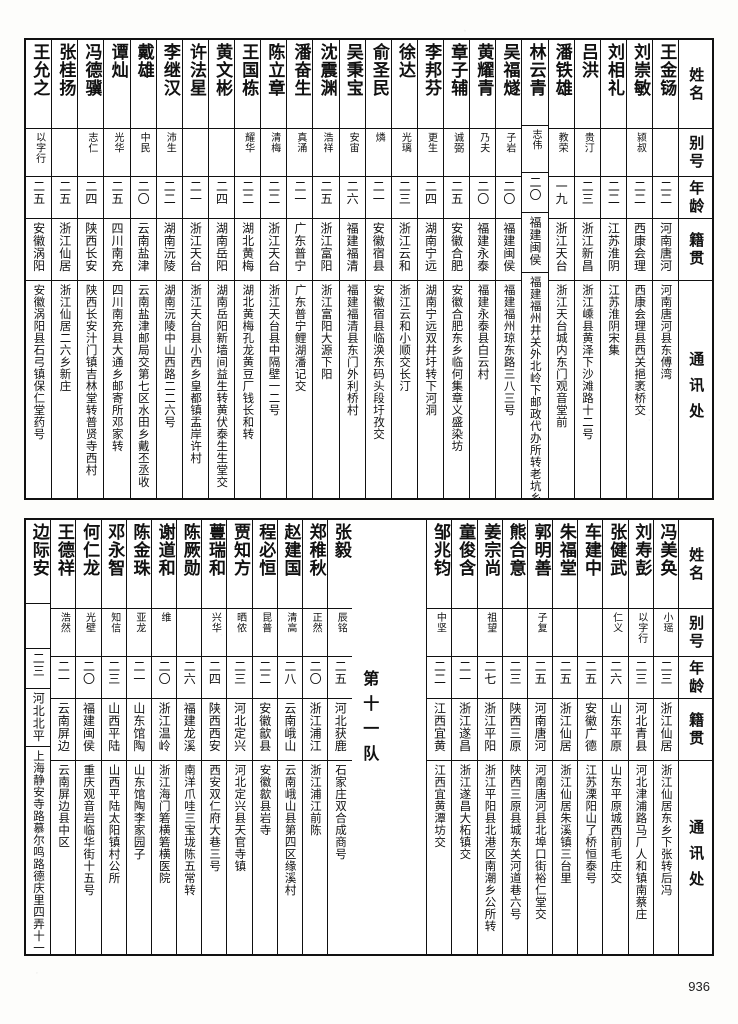 The width and height of the screenshot is (738, 1024). What do you see at coordinates (164, 632) in the screenshot?
I see `cell-alias: 维` at bounding box center [164, 632].